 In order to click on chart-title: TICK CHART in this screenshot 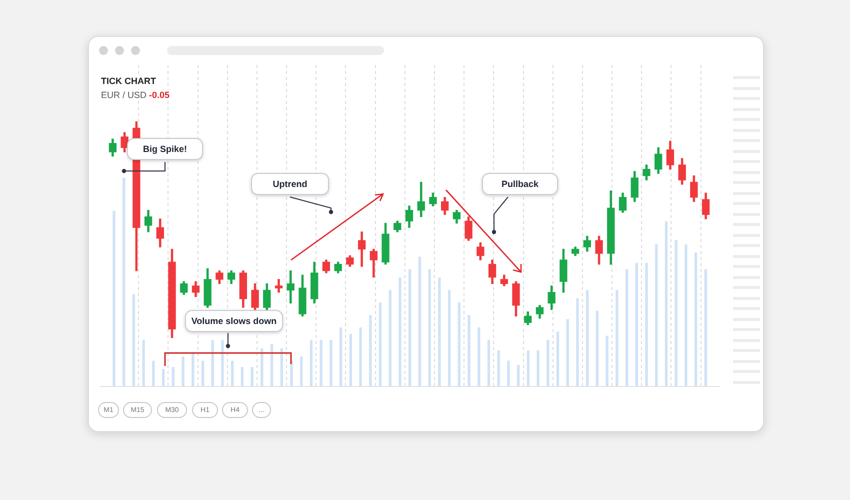, I will do `click(131, 81)`.